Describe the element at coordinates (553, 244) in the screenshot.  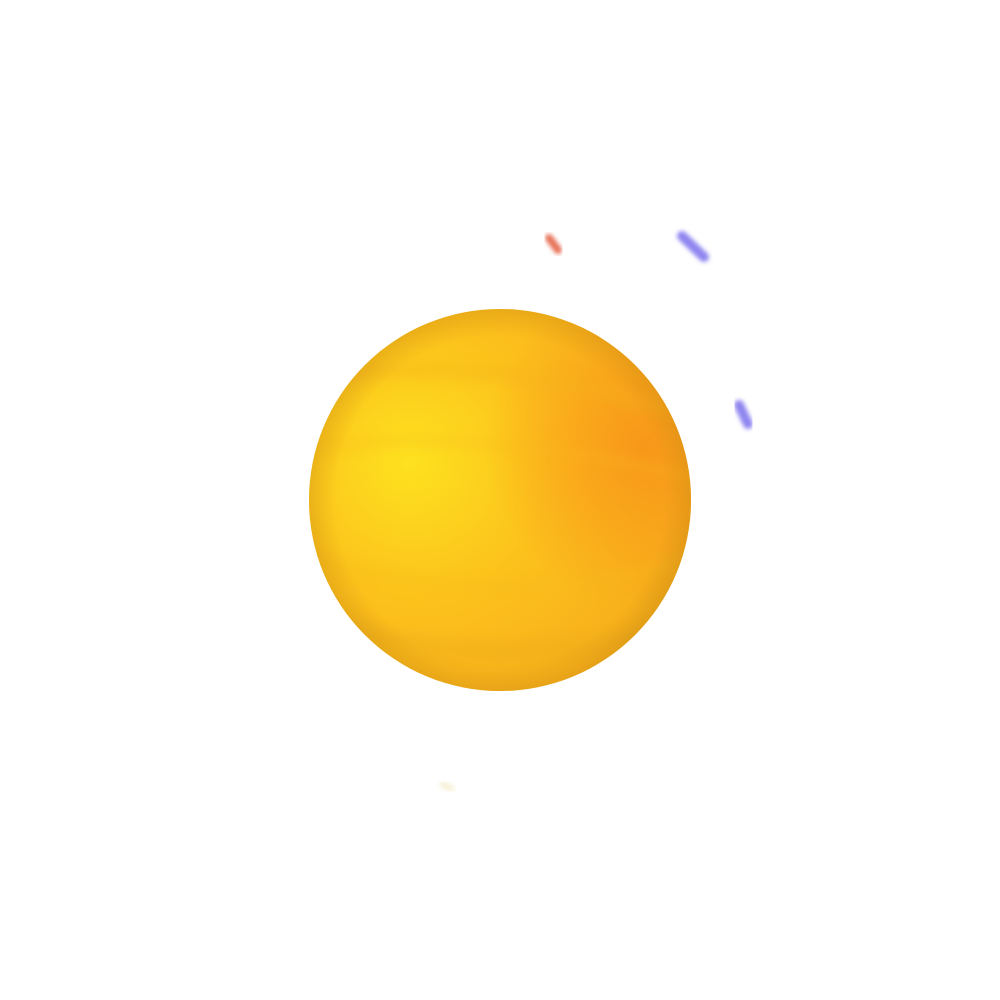
I see `particle-red` at that location.